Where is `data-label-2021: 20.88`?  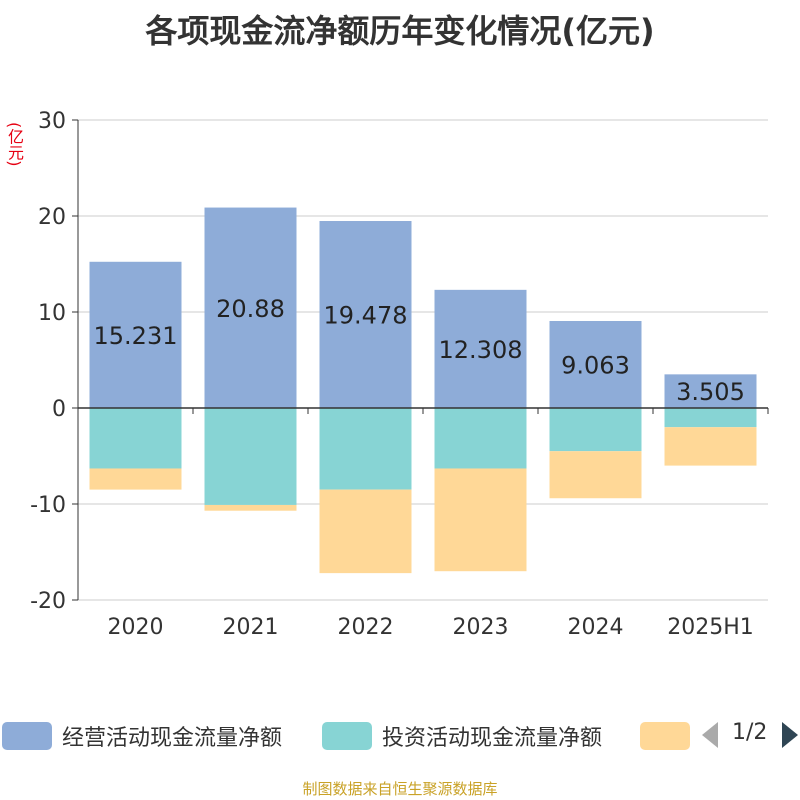
data-label-2021: 20.88 is located at coordinates (250, 309).